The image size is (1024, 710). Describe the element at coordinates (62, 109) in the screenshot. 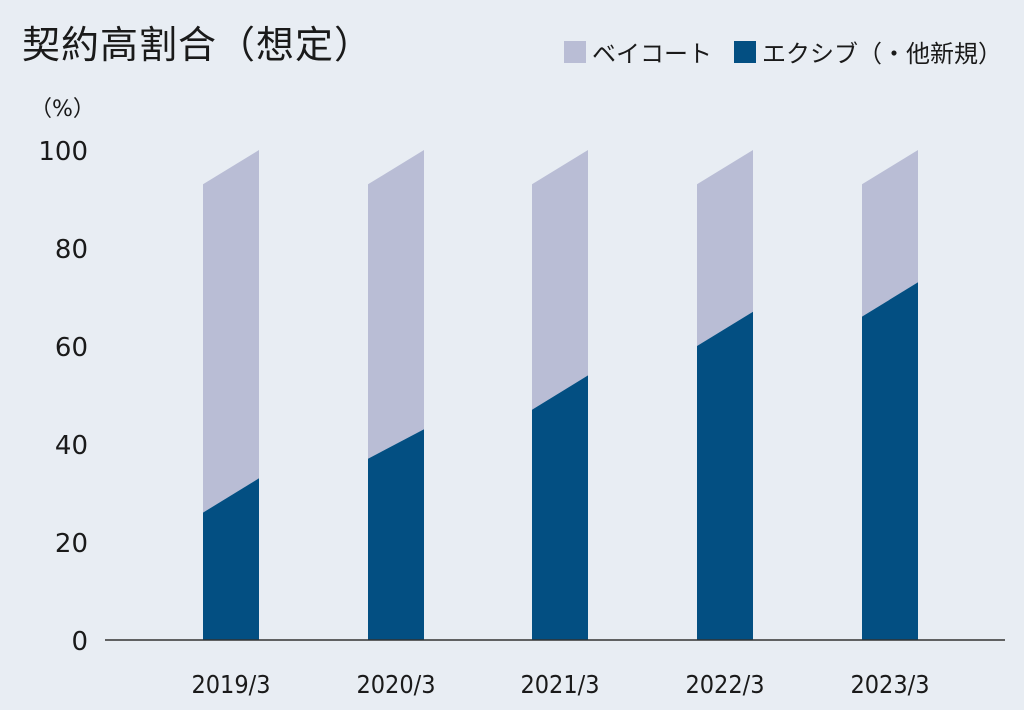

I see `y-unit-label: （%）` at that location.